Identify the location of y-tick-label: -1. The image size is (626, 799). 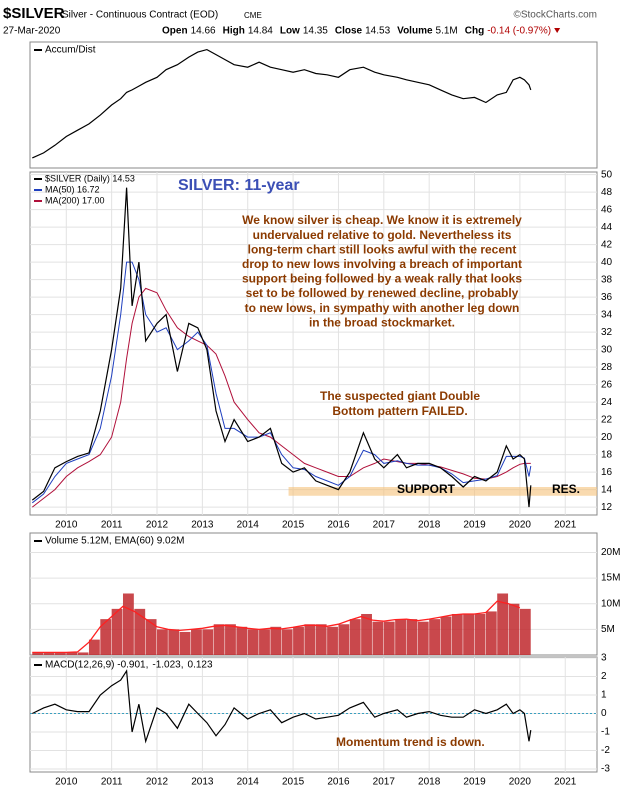
(605, 732).